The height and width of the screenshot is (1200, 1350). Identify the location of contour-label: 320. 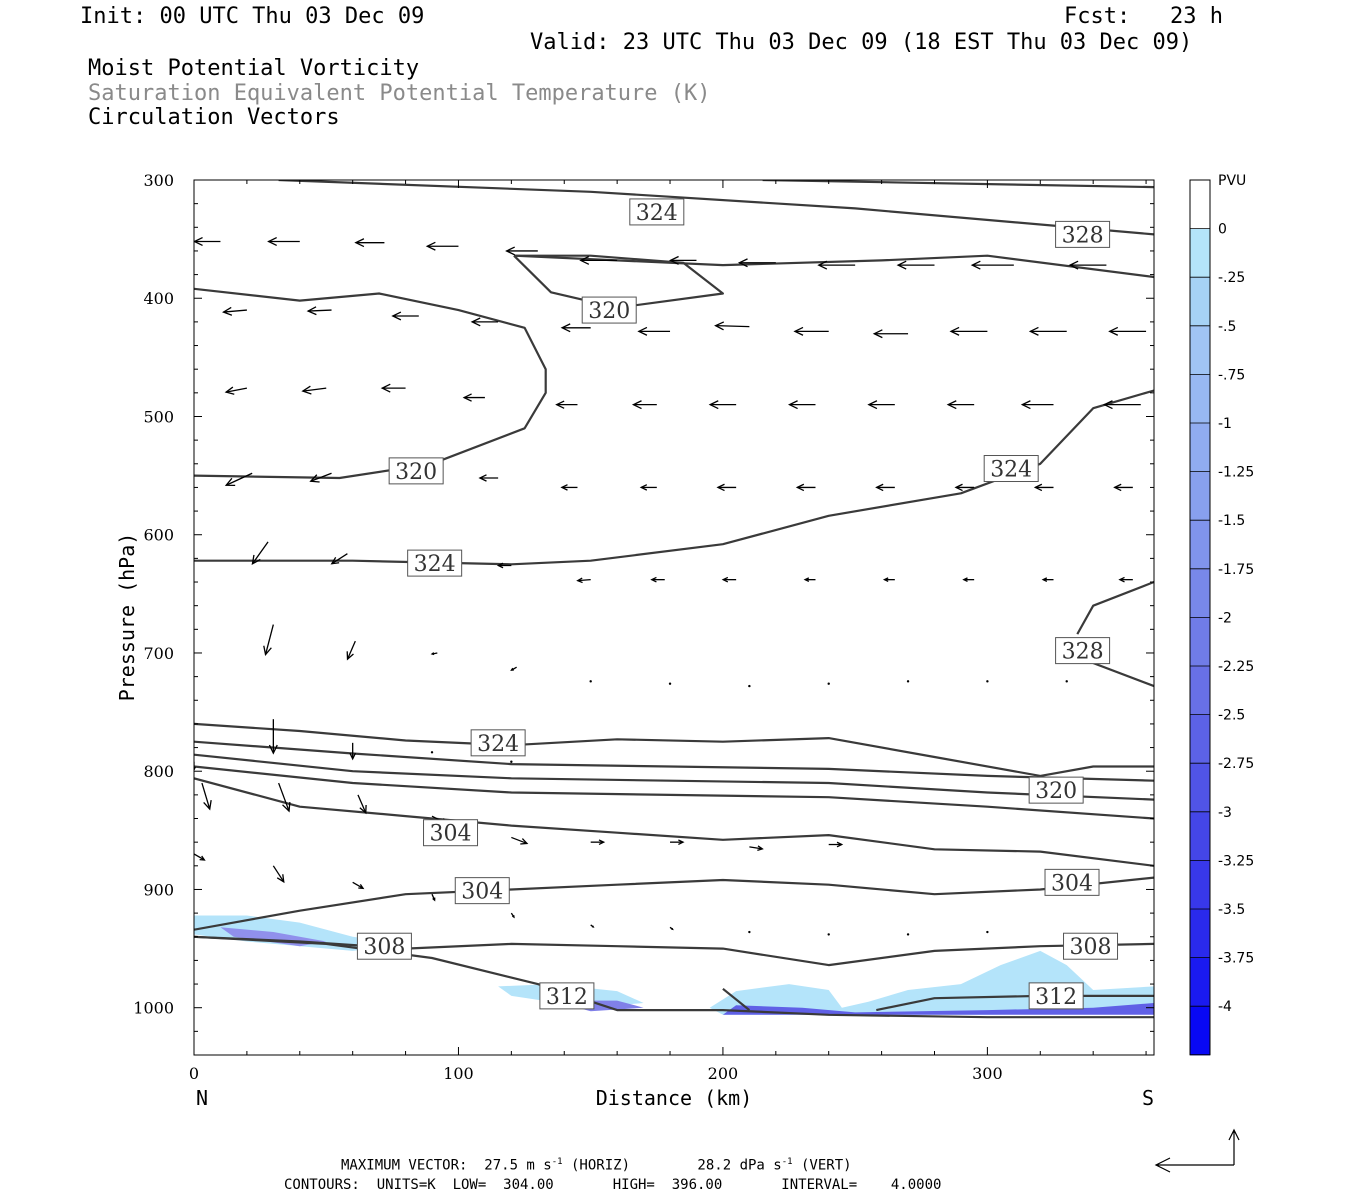
(416, 472).